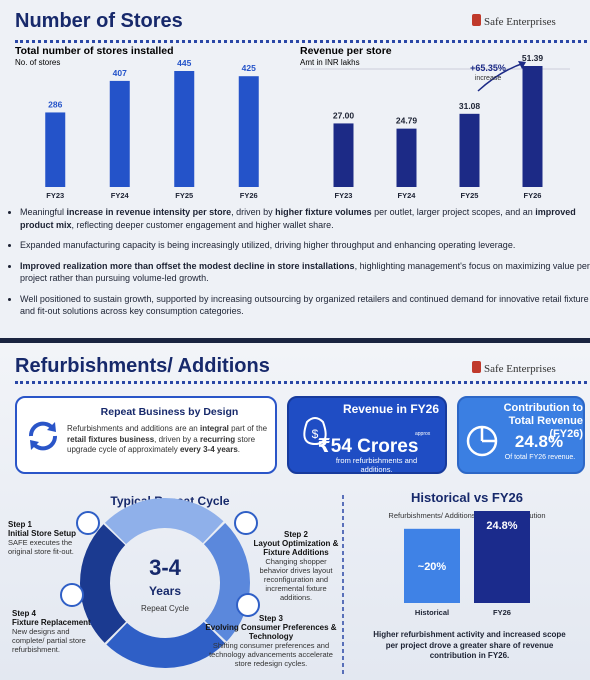 This screenshot has height=680, width=590. What do you see at coordinates (543, 421) in the screenshot?
I see `card-title: Contribution to Total Revenue (FY26)` at bounding box center [543, 421].